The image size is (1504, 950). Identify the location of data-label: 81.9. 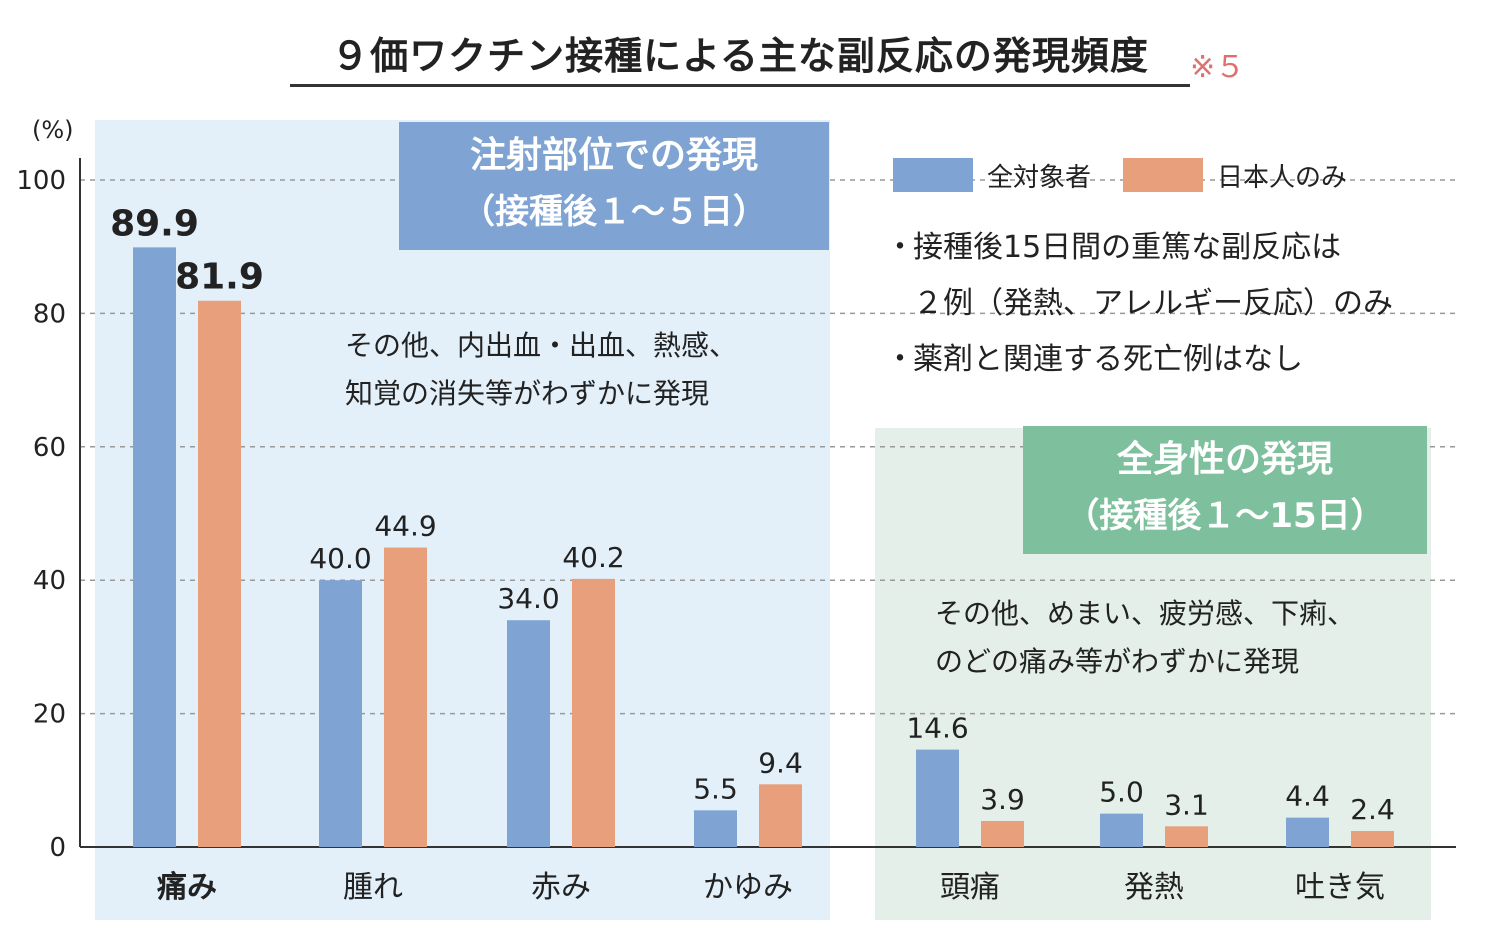
(219, 277).